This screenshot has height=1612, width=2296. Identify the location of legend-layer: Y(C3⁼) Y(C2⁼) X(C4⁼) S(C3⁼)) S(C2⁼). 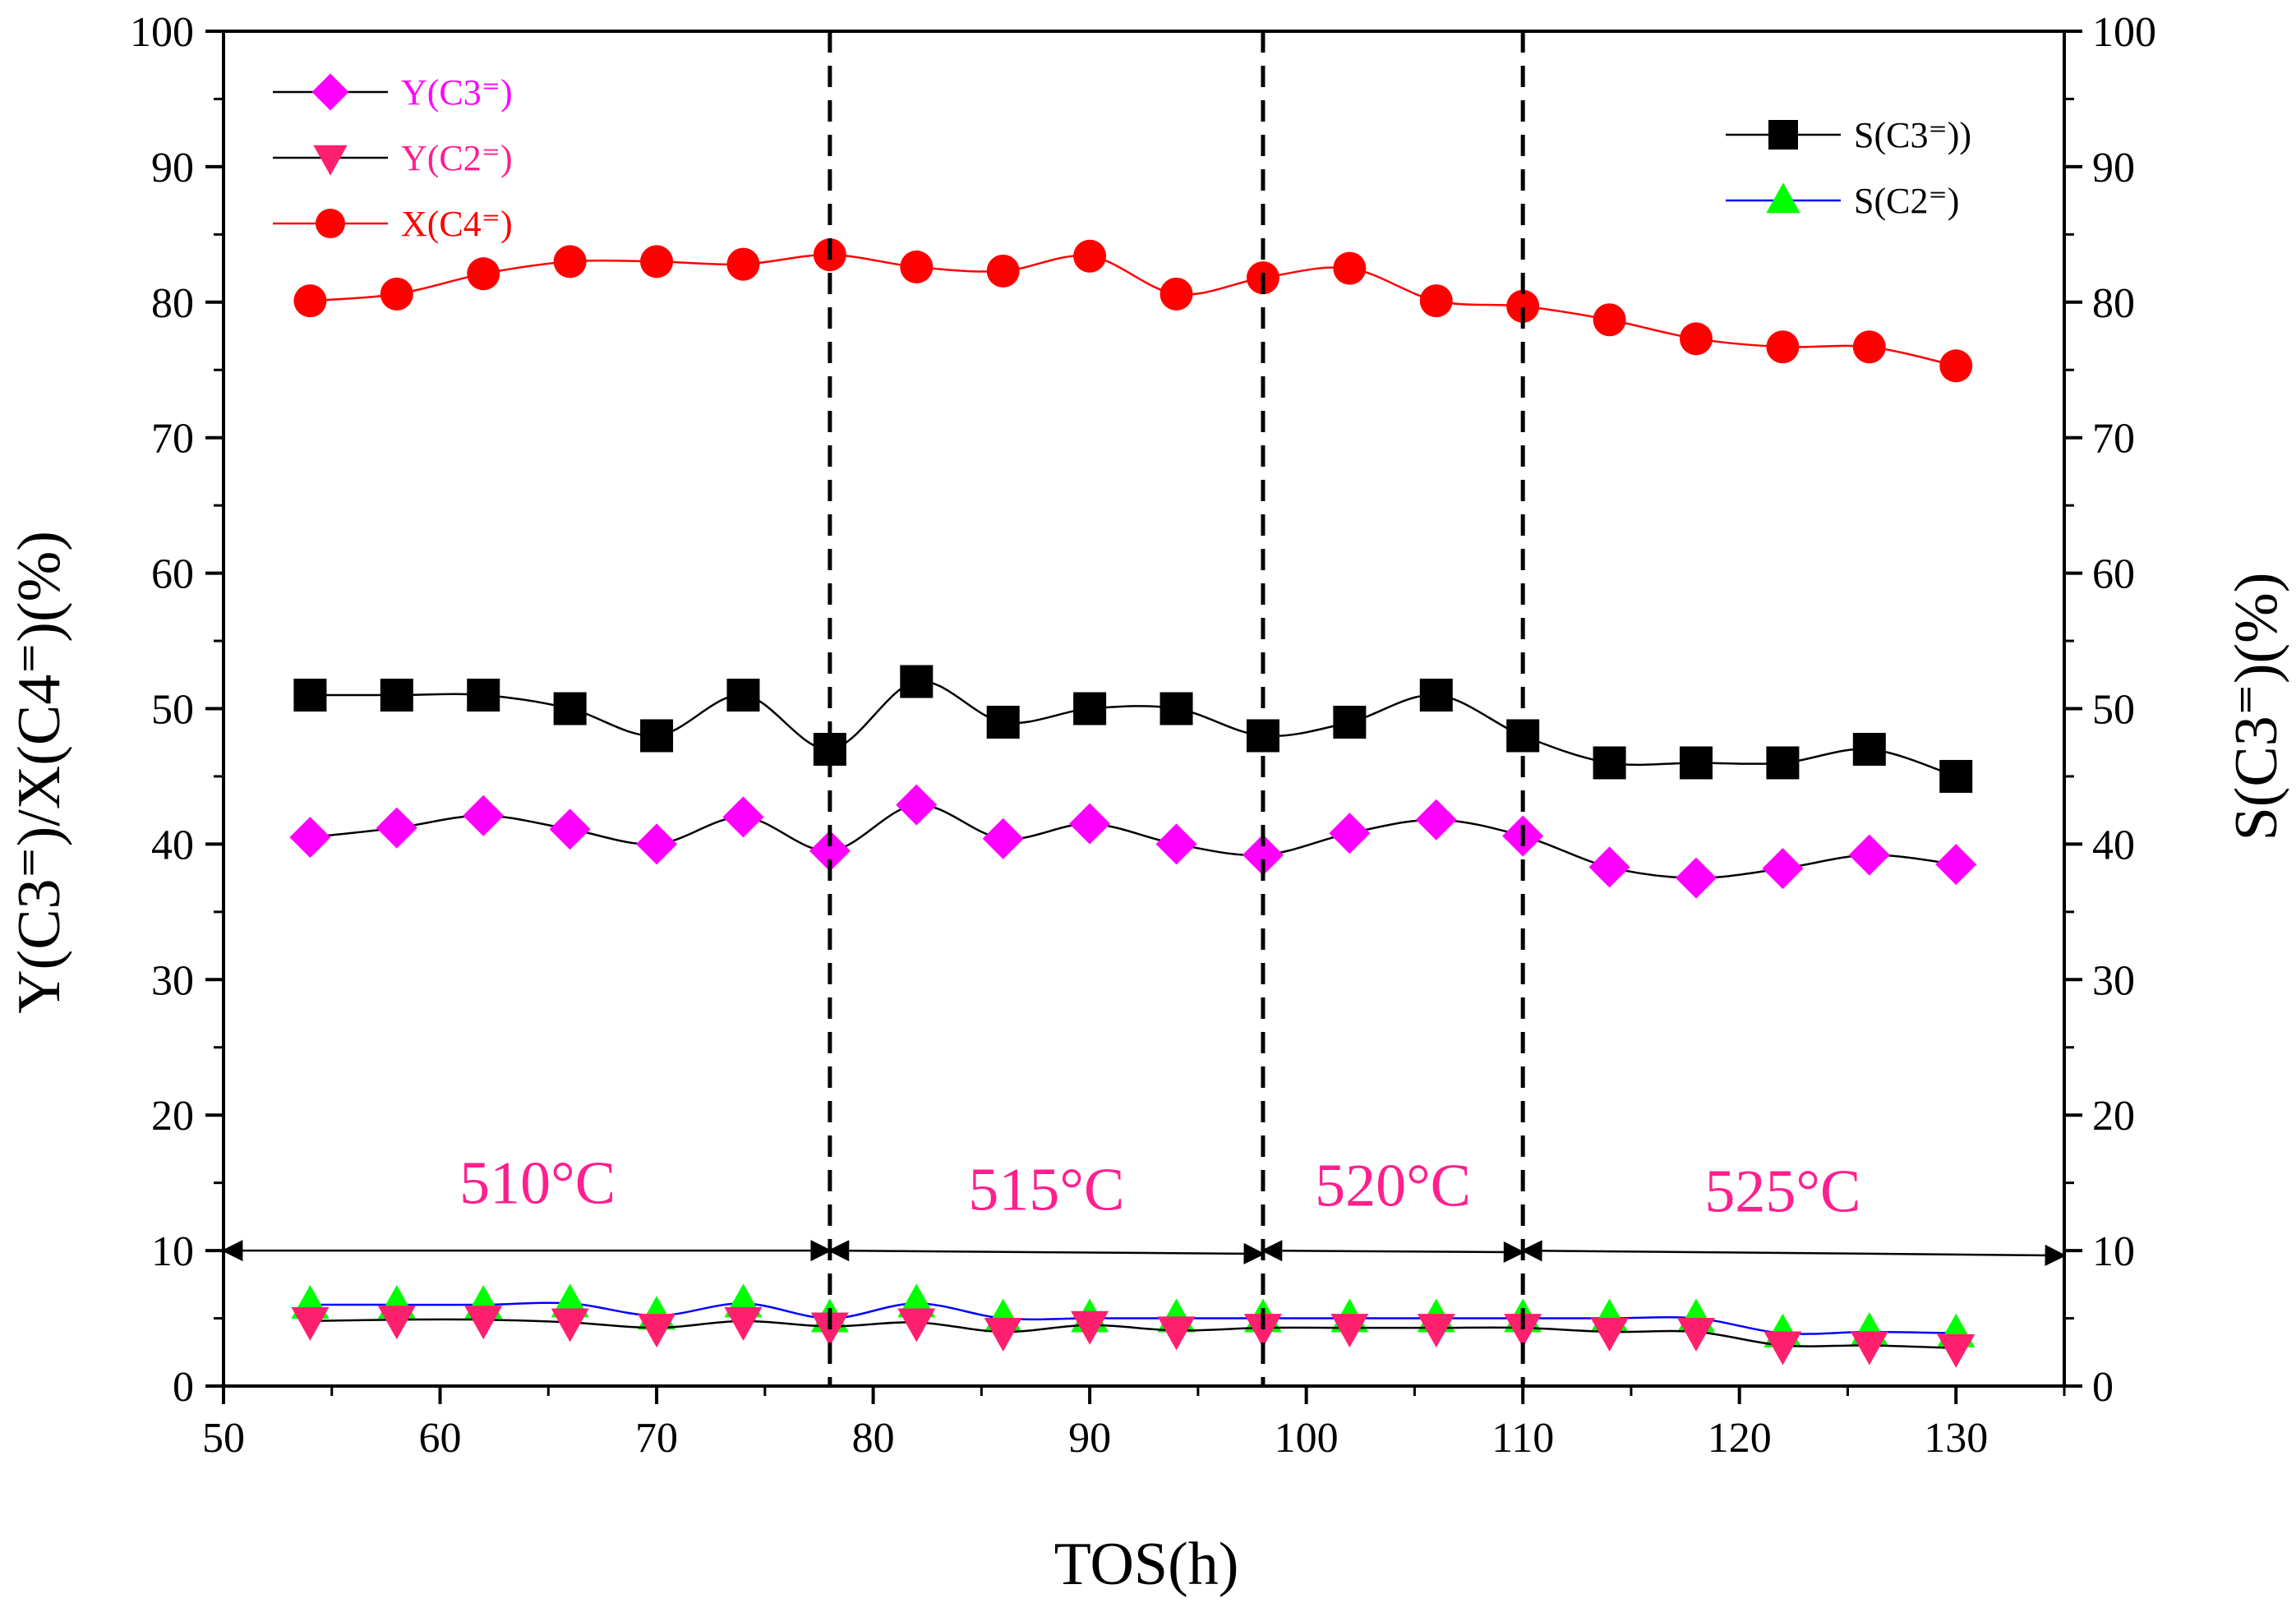
(1122, 158).